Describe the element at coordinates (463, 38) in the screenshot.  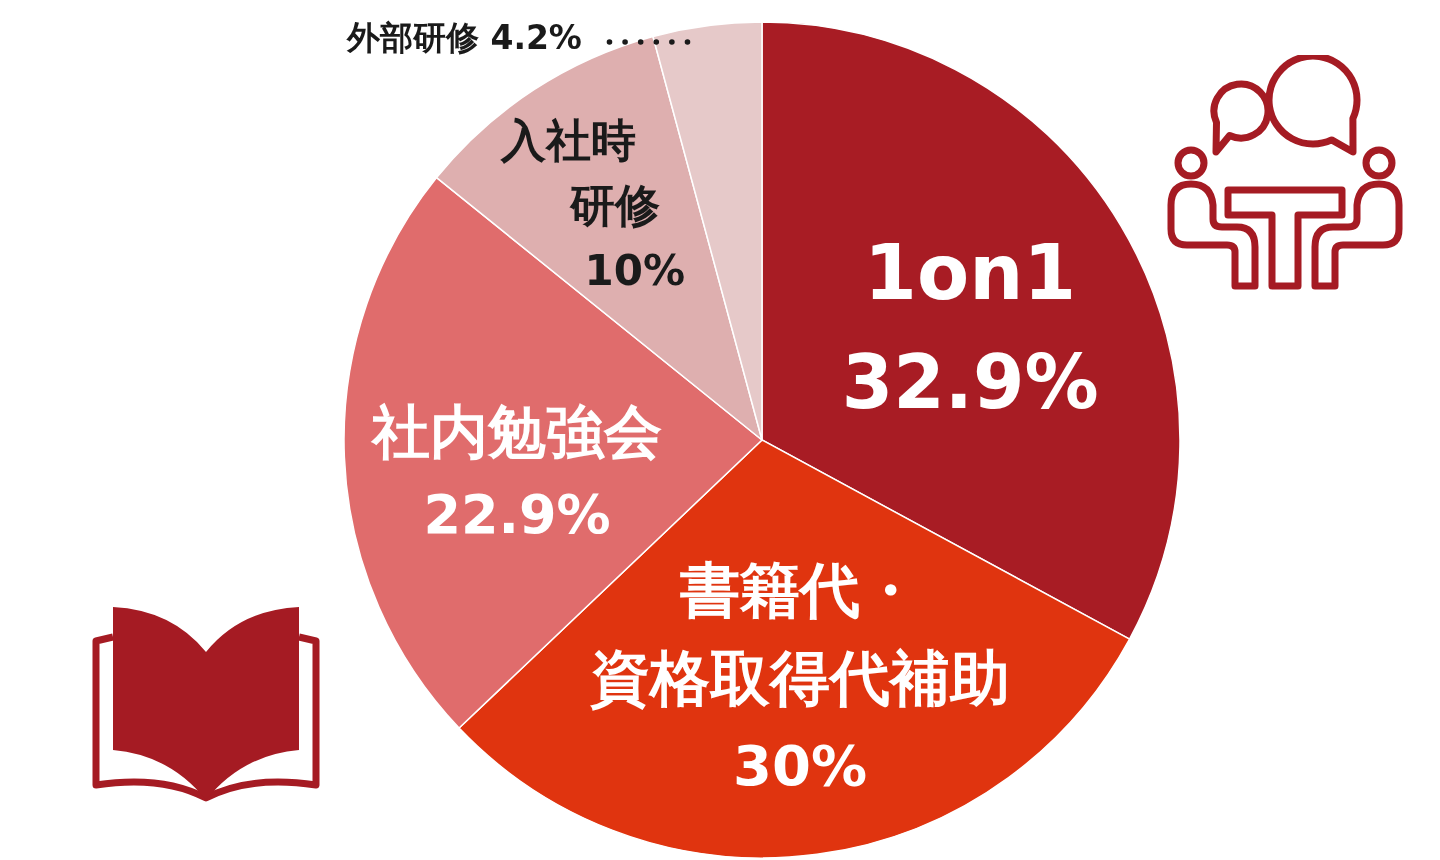
I see `slice-label: 外部研修 4.2%` at that location.